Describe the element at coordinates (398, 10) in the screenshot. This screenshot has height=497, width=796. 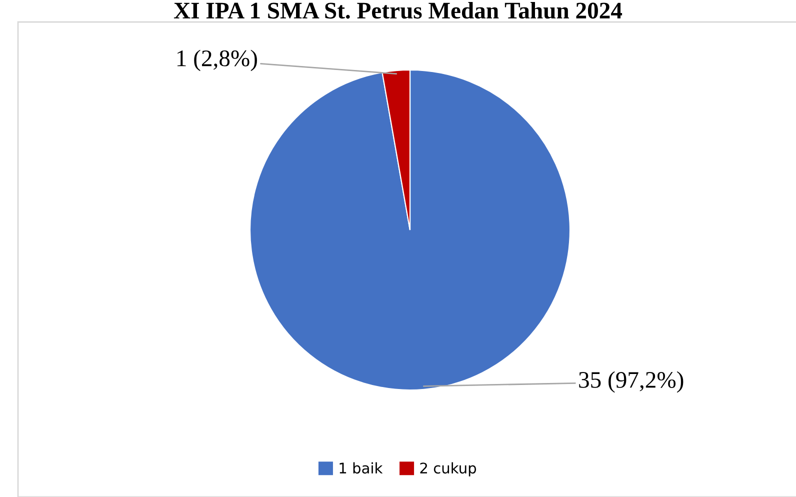
I see `chart-title: XI IPA 1 SMA St. Petrus Medan Tahun 2024` at that location.